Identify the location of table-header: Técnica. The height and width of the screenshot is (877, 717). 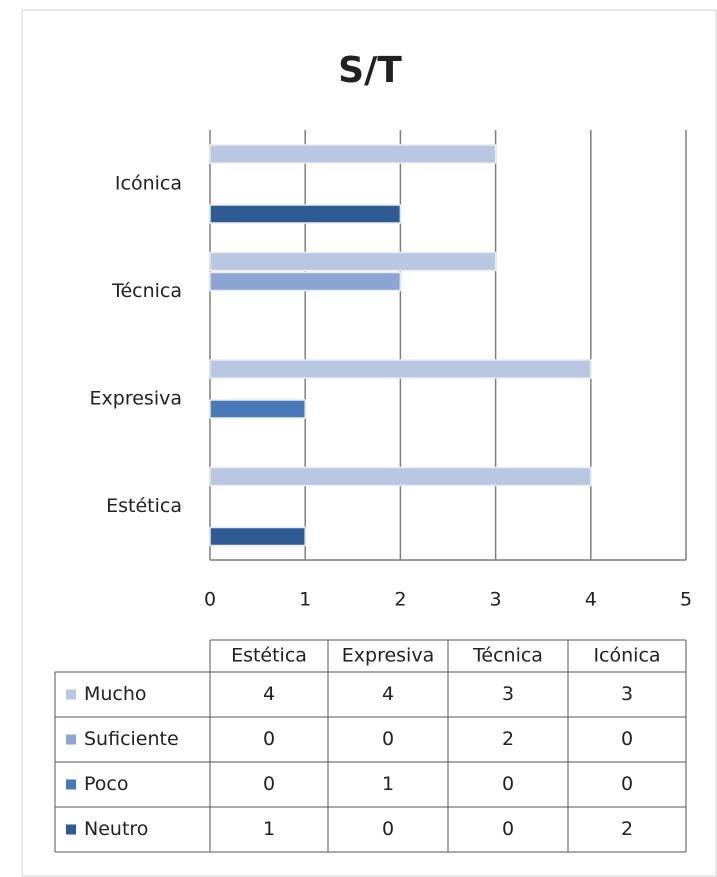
(507, 656).